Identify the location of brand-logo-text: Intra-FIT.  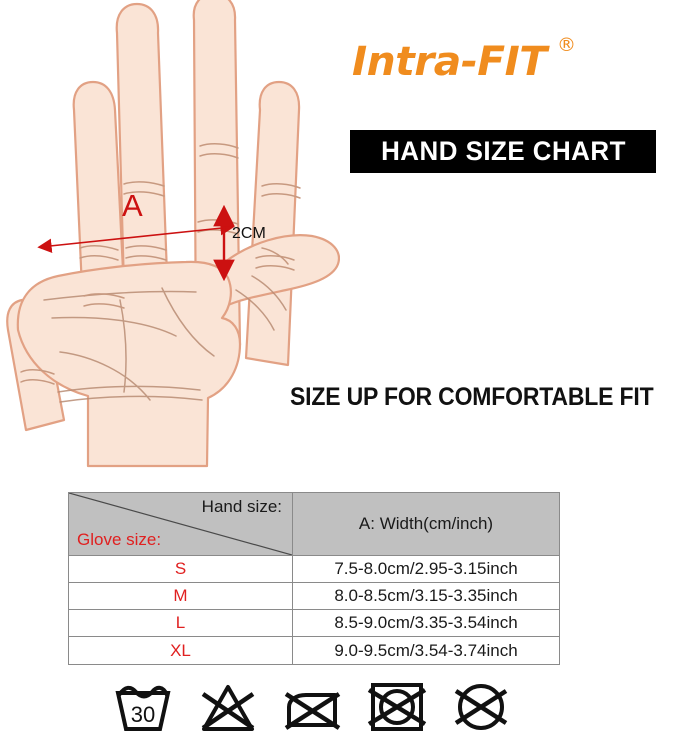
(449, 62).